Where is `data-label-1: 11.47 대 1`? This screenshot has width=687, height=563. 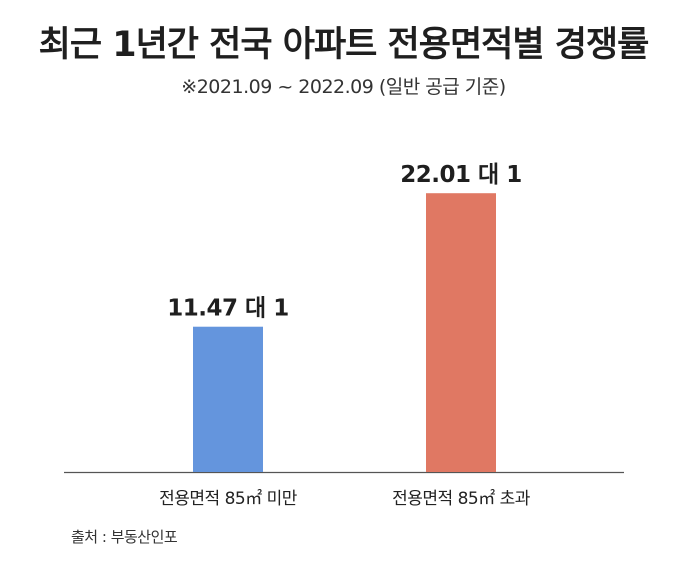 data-label-1: 11.47 대 1 is located at coordinates (227, 309).